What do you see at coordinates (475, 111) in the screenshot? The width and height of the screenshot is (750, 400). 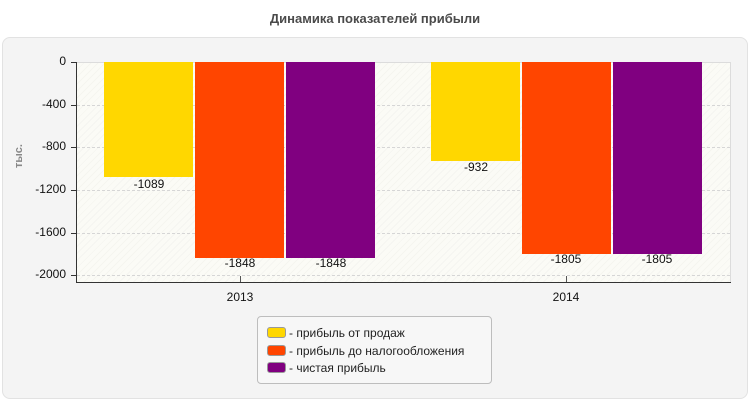 I see `bar-2014-sales-profit` at bounding box center [475, 111].